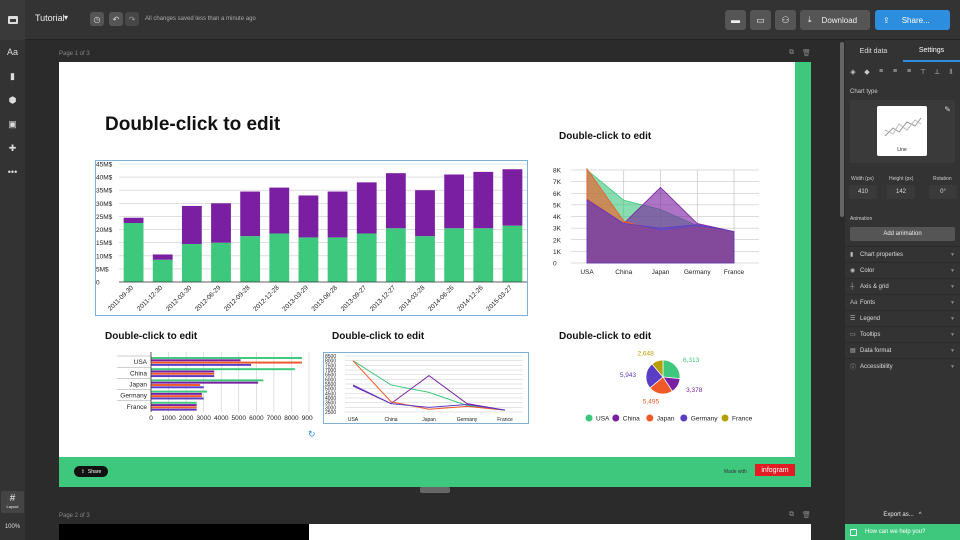  What do you see at coordinates (104, 243) in the screenshot?
I see `y-tick-label: 15M$` at bounding box center [104, 243].